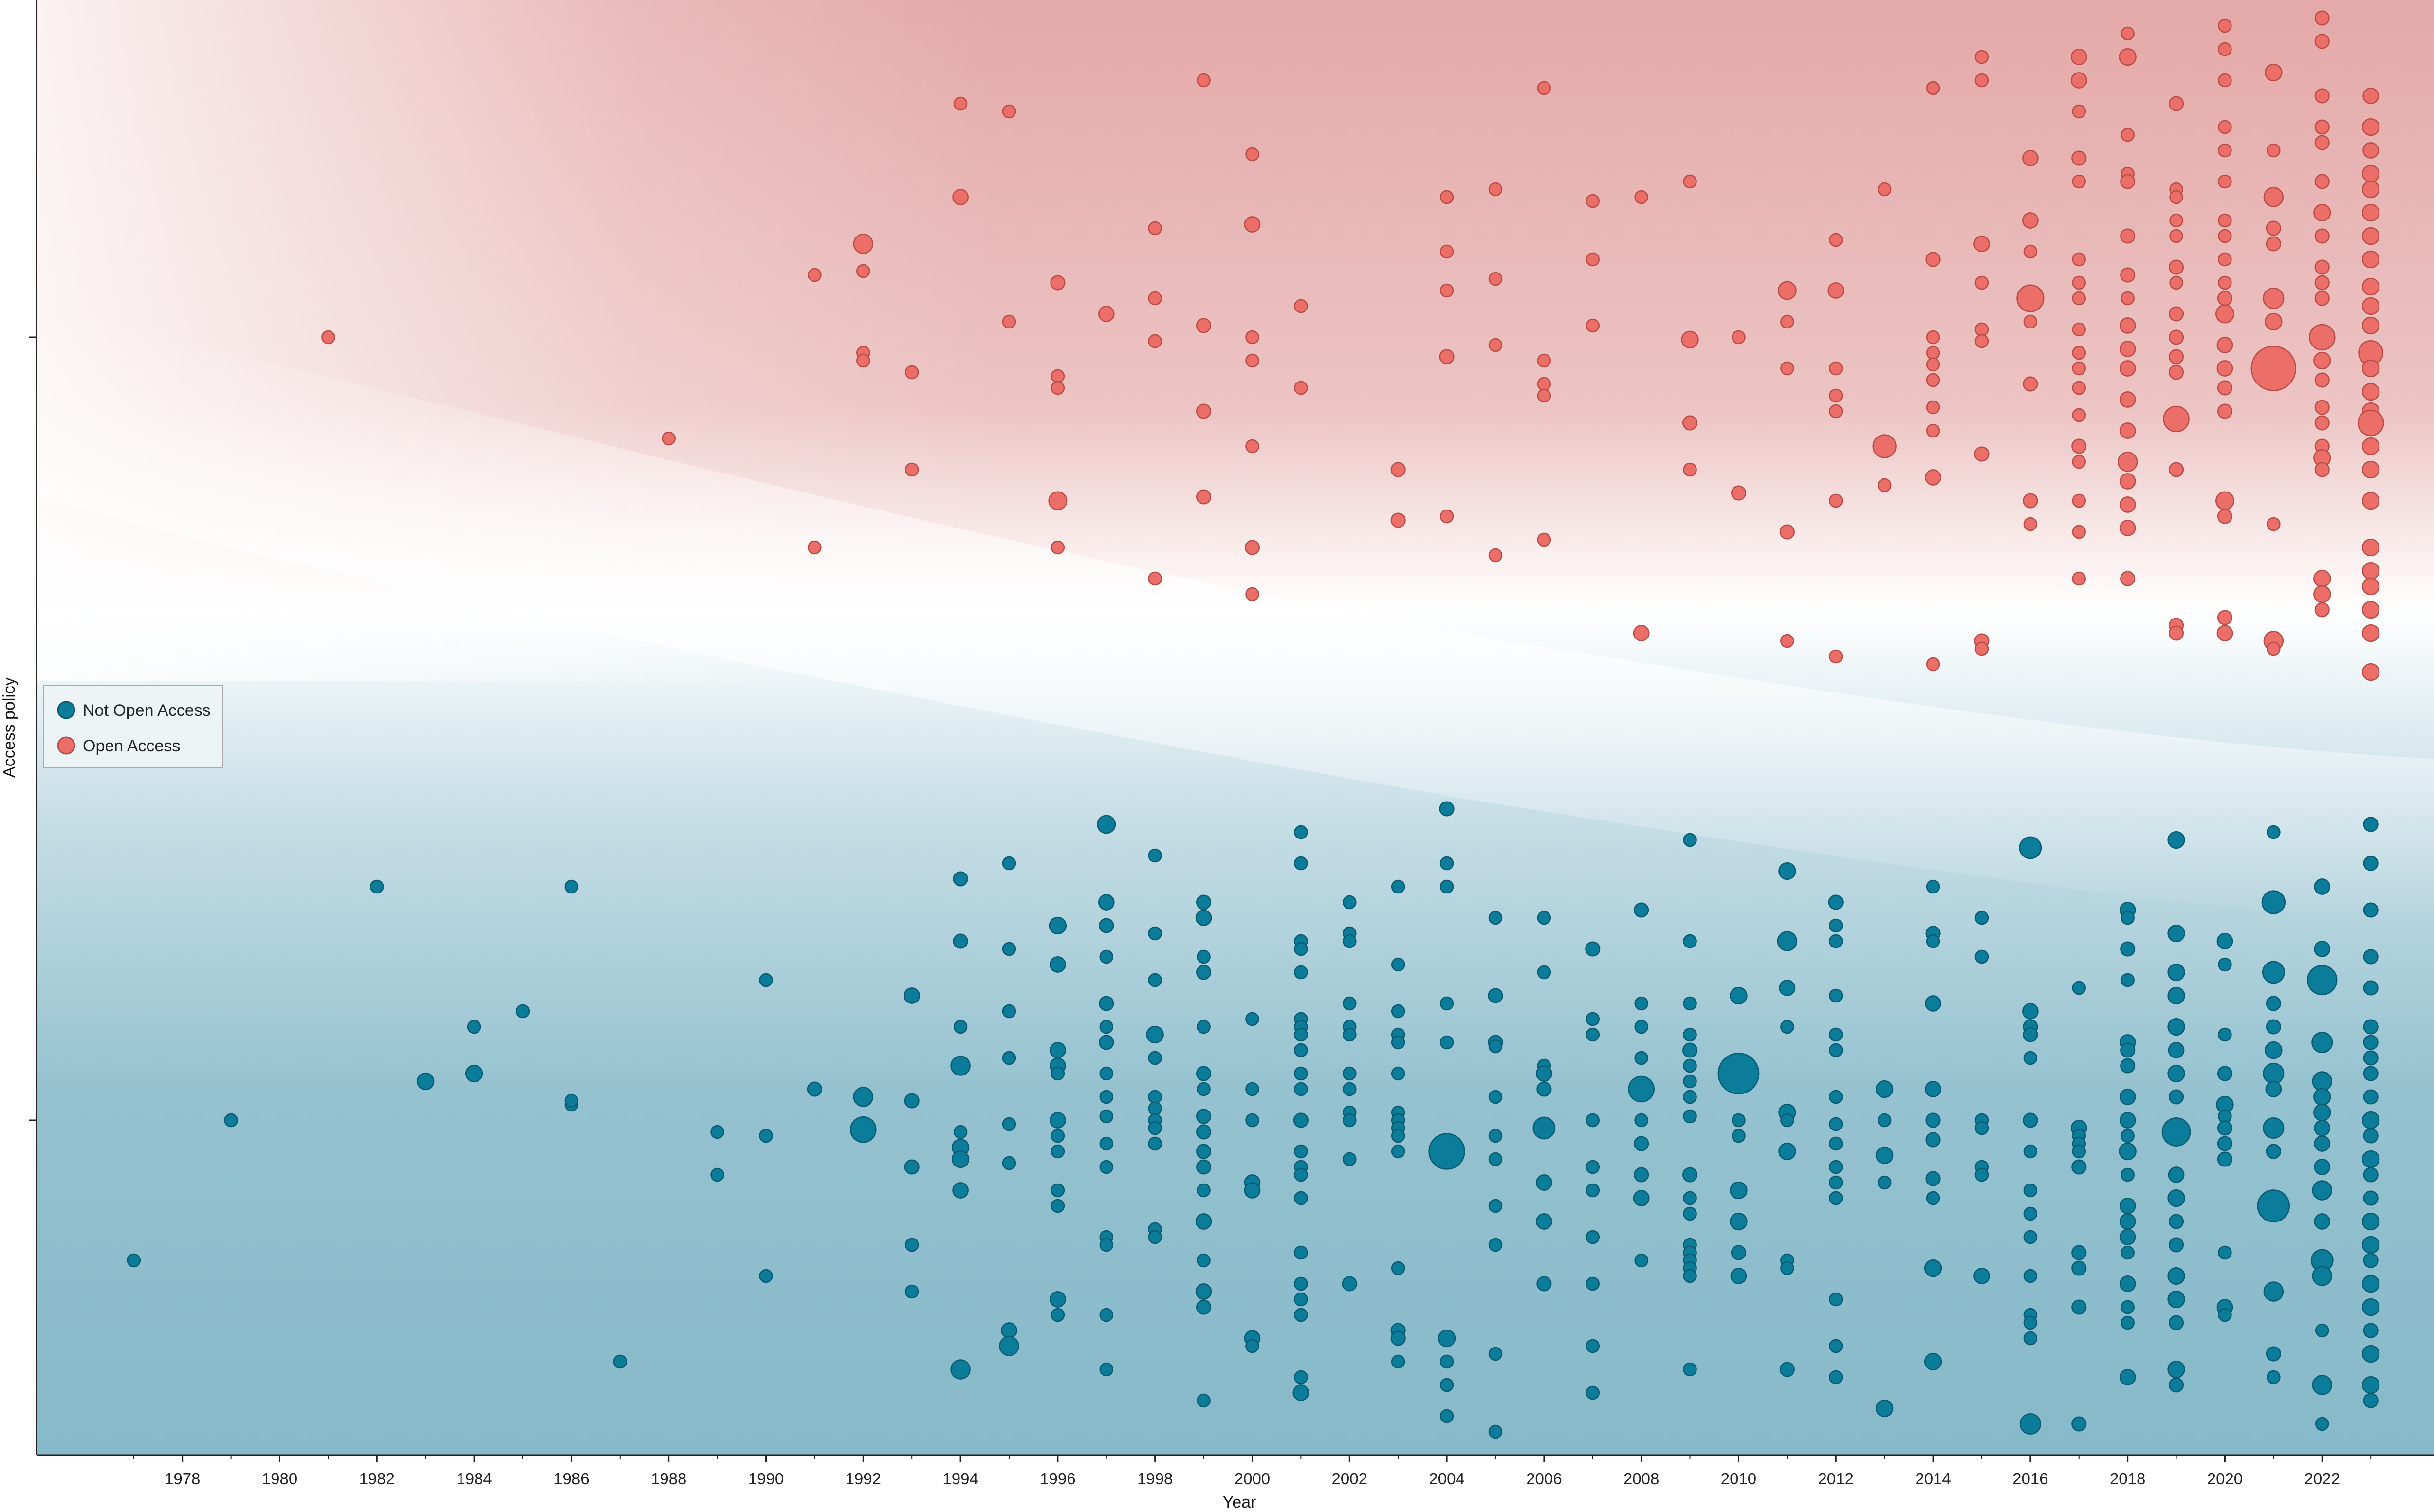 This screenshot has width=2434, height=1512. What do you see at coordinates (1544, 1479) in the screenshot?
I see `x-tick-label: 2006` at bounding box center [1544, 1479].